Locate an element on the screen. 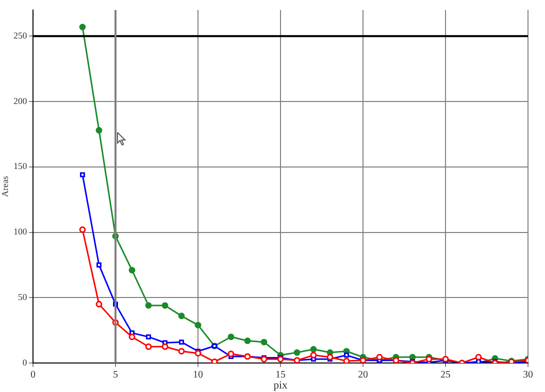  x-tick-label: 30 is located at coordinates (528, 375).